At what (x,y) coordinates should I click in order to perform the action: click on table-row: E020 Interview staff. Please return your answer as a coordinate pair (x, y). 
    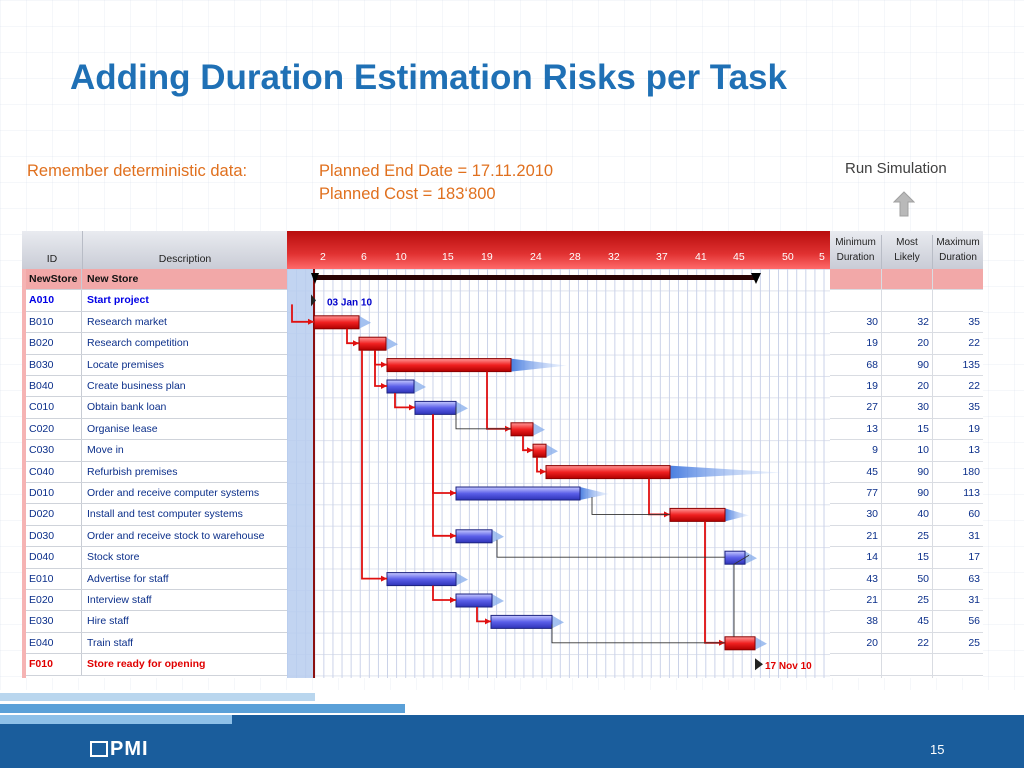
    Looking at the image, I should click on (154, 601).